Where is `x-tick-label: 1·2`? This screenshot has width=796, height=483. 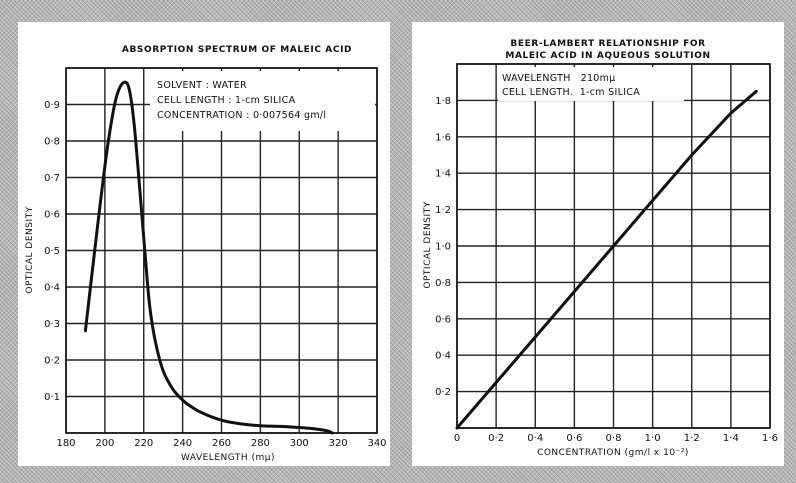 x-tick-label: 1·2 is located at coordinates (692, 438).